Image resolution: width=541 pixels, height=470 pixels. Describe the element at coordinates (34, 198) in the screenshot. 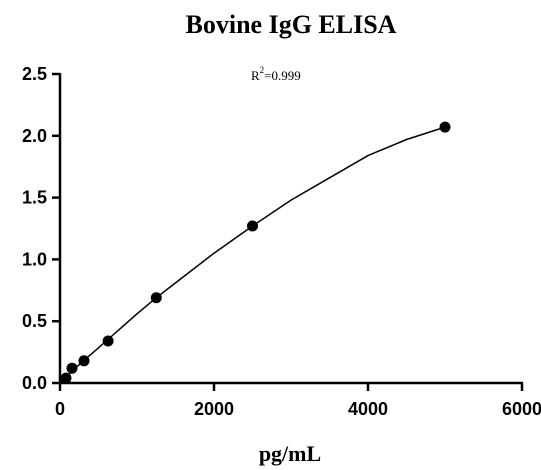

I see `y-tick-label: 1.5` at that location.